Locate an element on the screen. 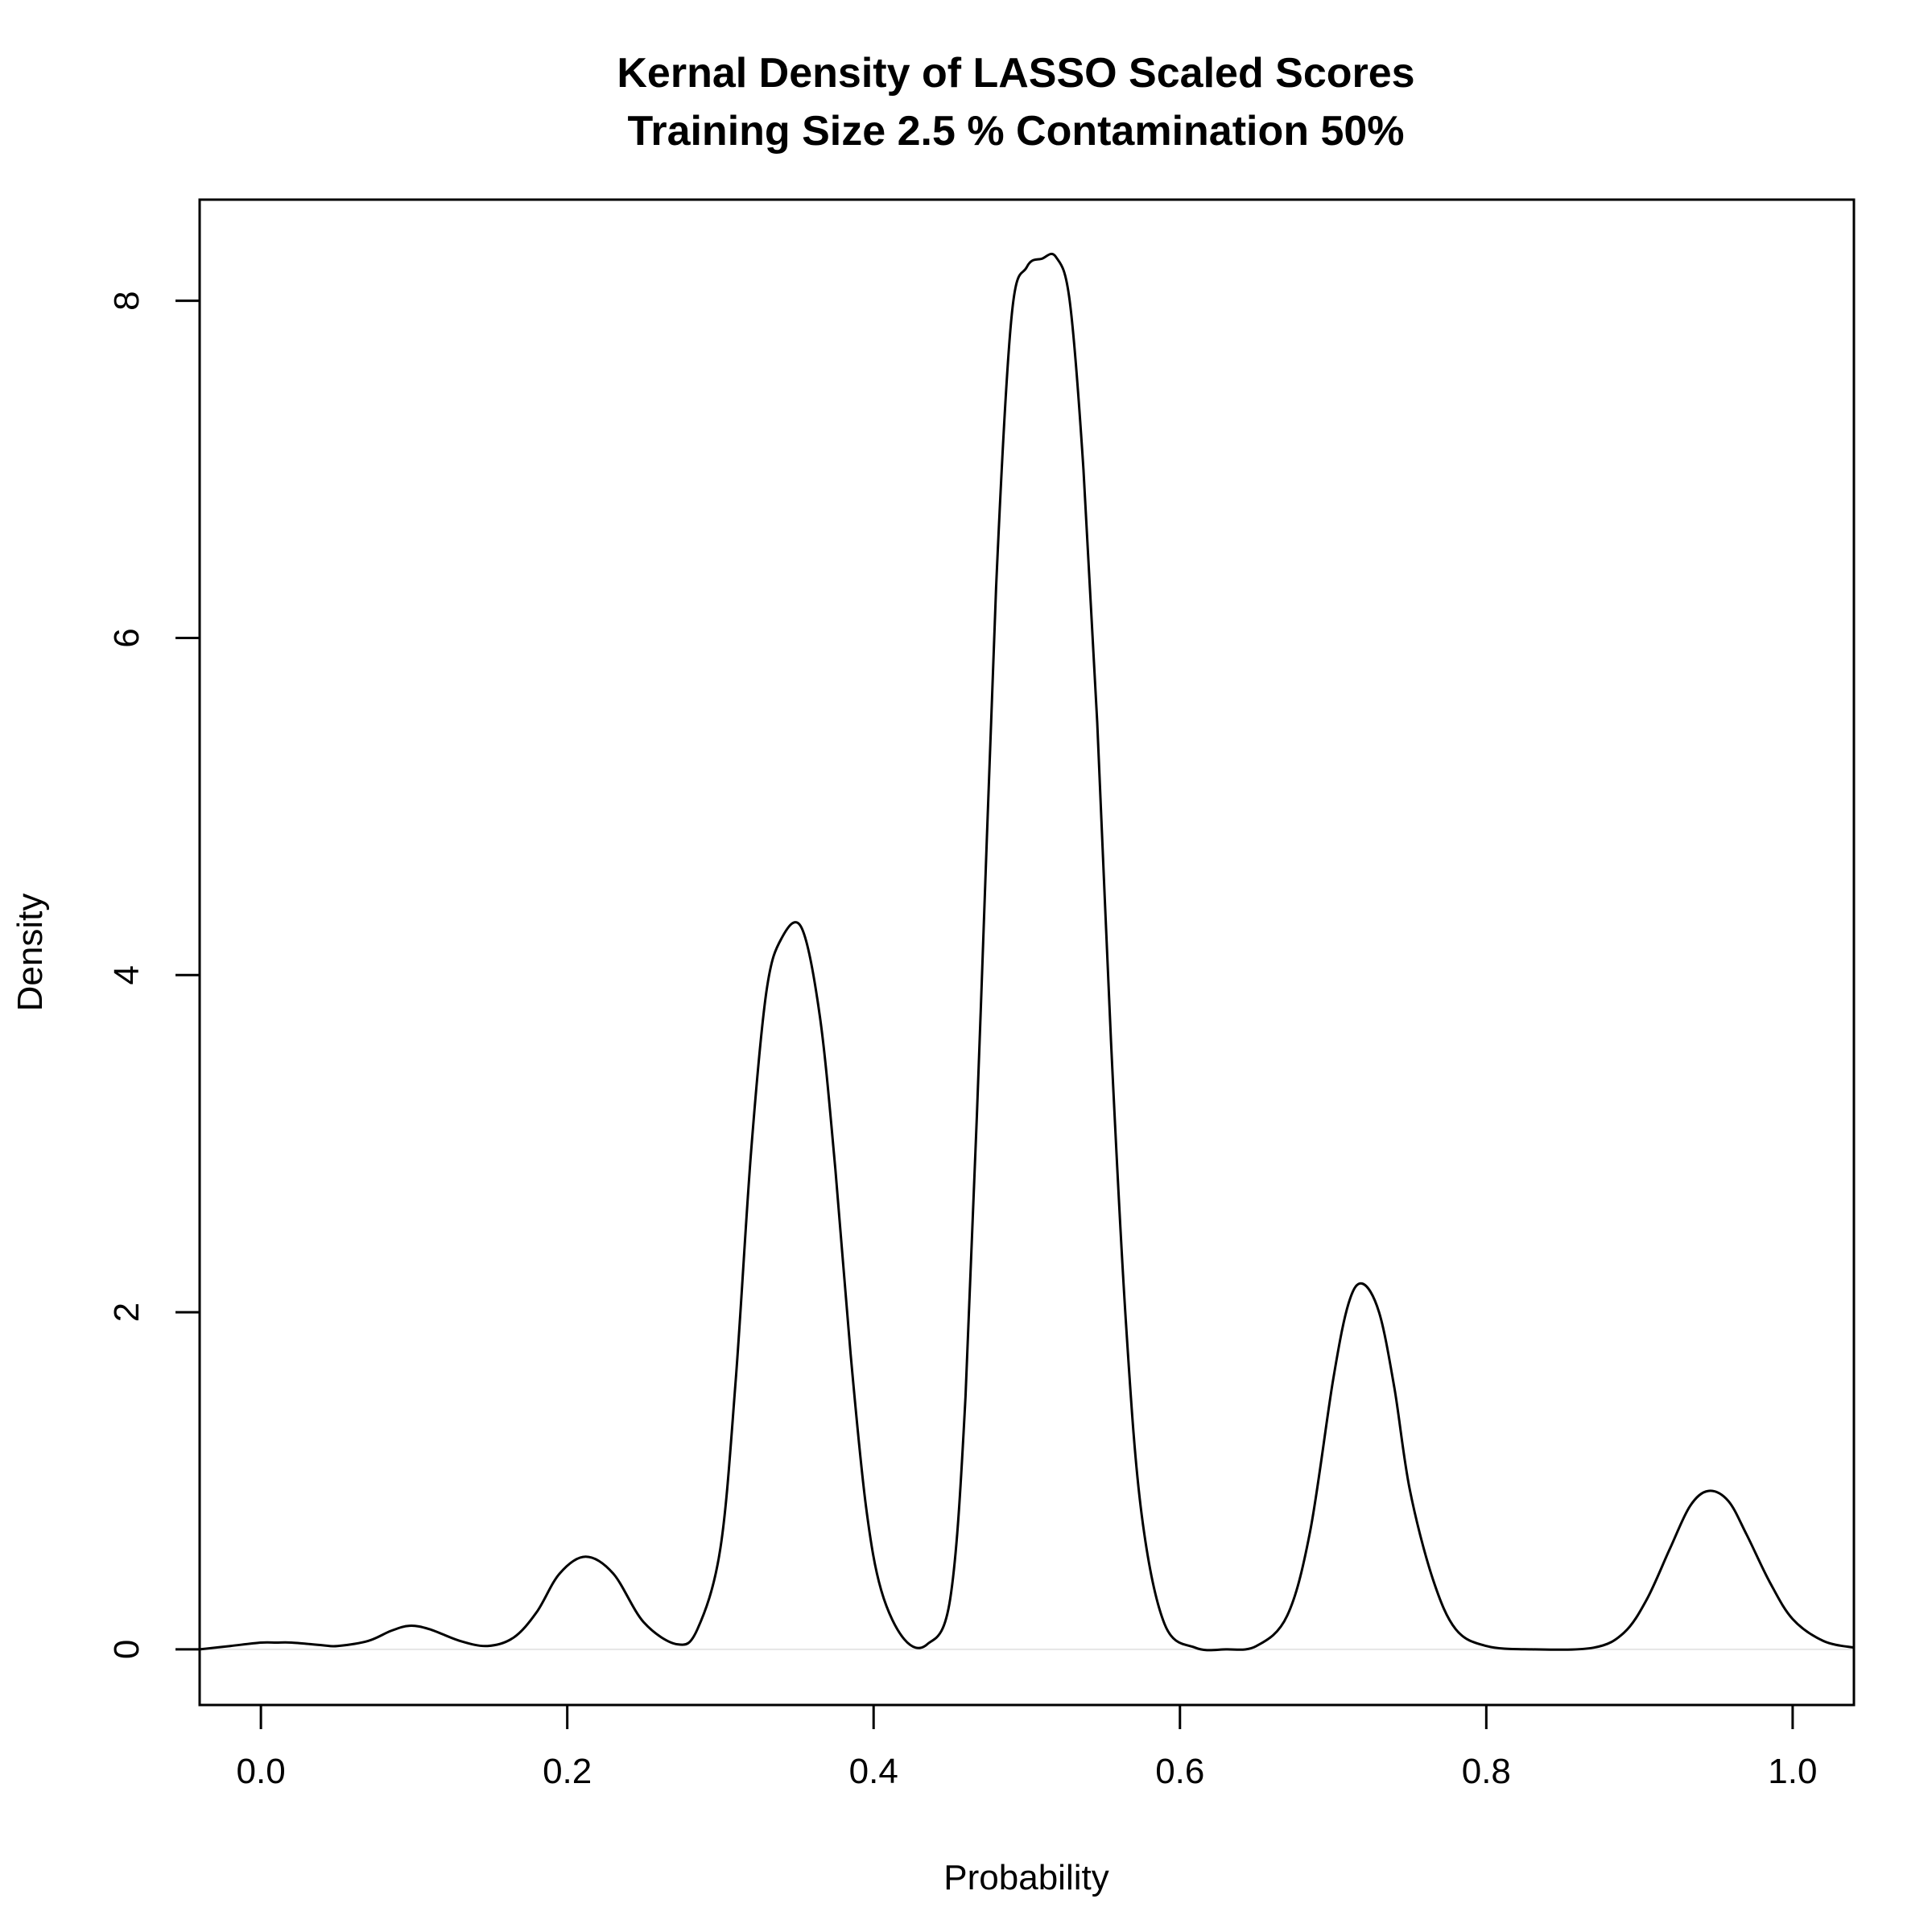  chart-subtitle: Training Size 2.5 % Contamination 50% is located at coordinates (1015, 131).